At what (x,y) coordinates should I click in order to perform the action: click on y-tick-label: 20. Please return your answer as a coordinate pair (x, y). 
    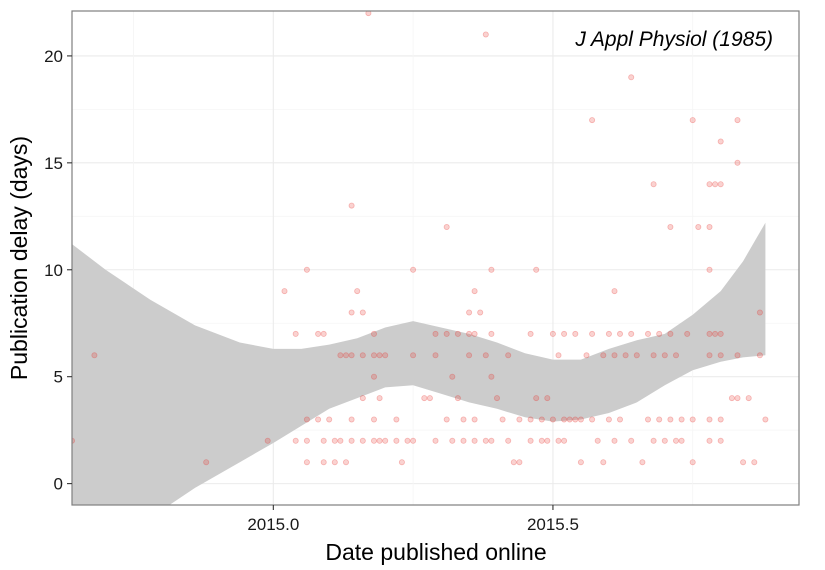
    Looking at the image, I should click on (53, 56).